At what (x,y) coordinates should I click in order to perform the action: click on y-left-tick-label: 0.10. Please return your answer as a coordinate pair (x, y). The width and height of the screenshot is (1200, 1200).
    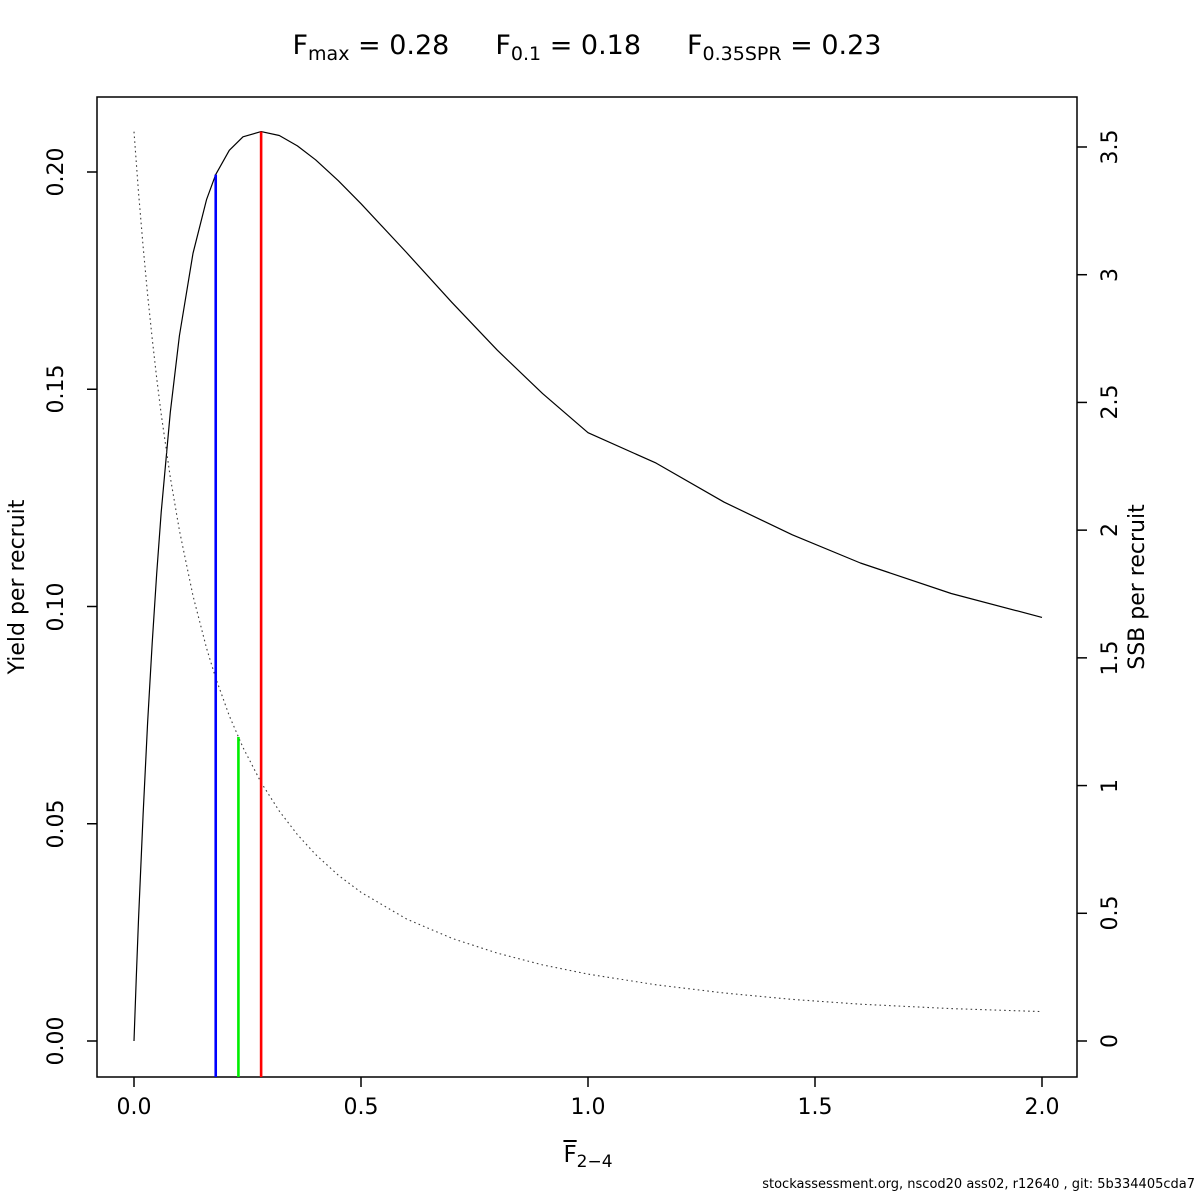
    Looking at the image, I should click on (56, 606).